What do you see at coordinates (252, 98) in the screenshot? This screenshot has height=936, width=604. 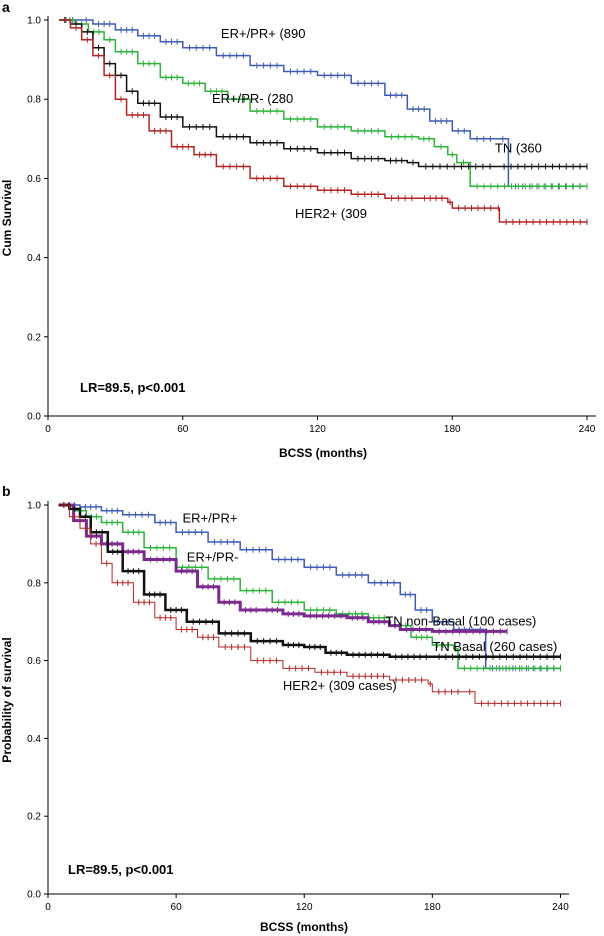 I see `series-label-a-1: ER+/PR- (280` at bounding box center [252, 98].